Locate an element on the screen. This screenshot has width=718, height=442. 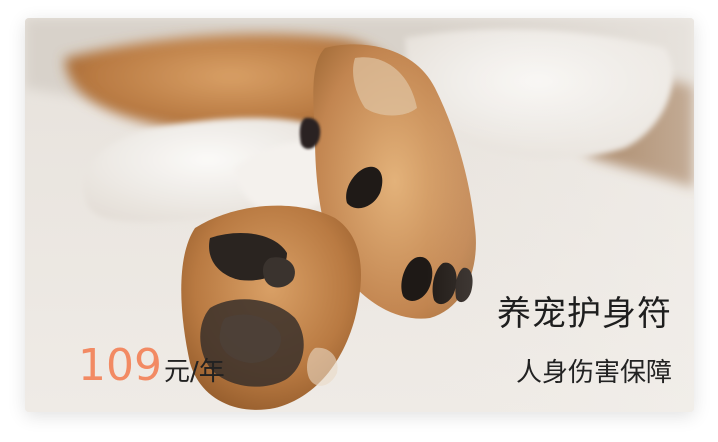
price-unit: 元/年 is located at coordinates (194, 372).